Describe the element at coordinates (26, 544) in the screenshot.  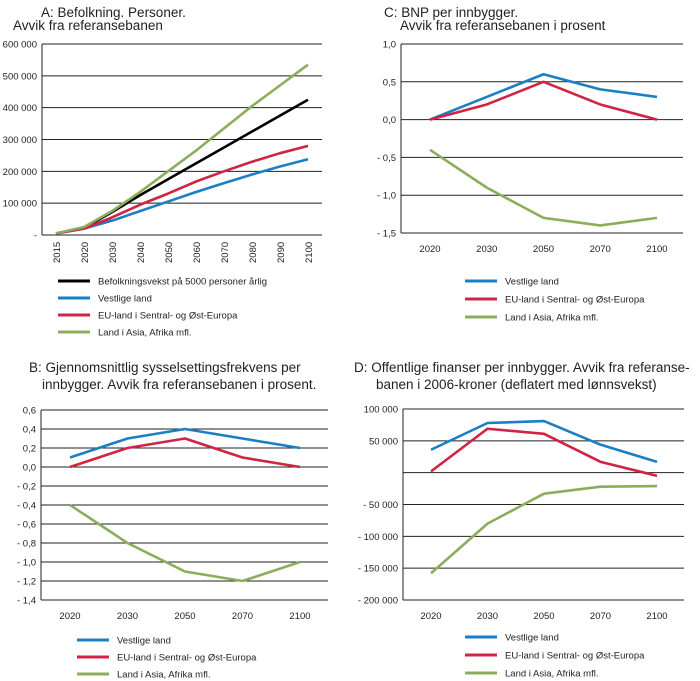
I see `y-tick-label: - 0,8` at that location.